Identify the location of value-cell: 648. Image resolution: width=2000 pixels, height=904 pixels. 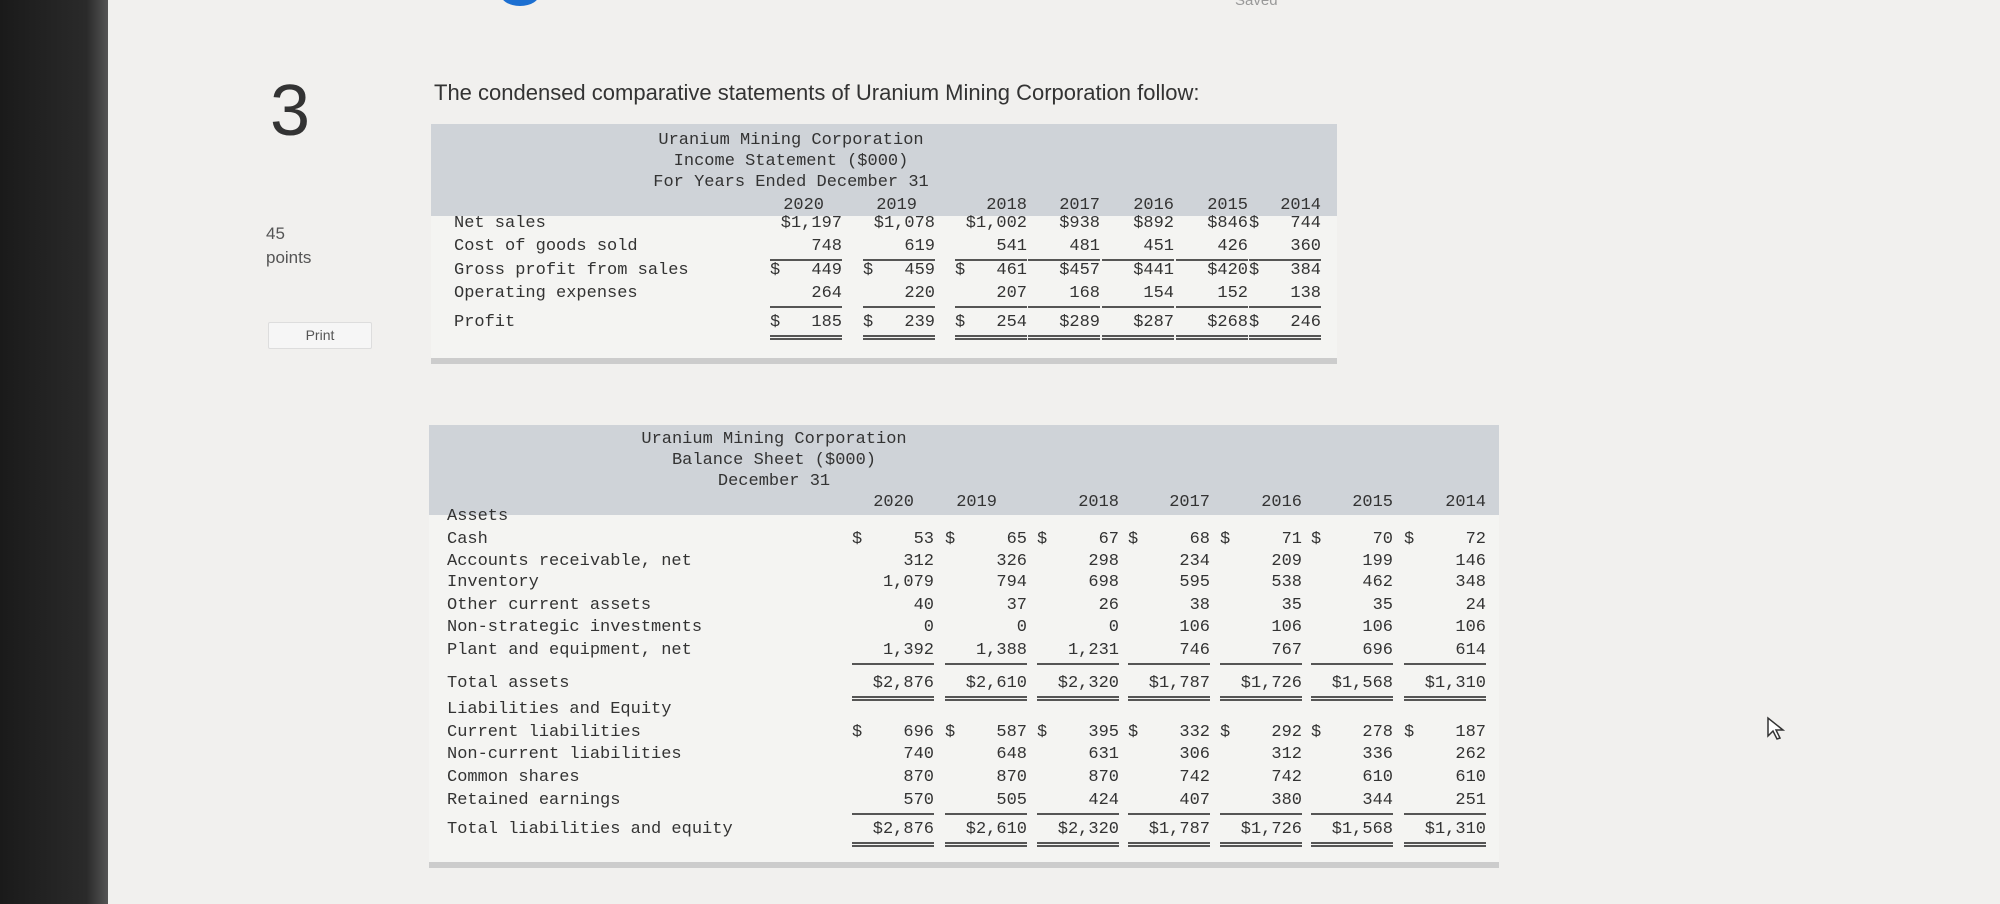
(986, 756).